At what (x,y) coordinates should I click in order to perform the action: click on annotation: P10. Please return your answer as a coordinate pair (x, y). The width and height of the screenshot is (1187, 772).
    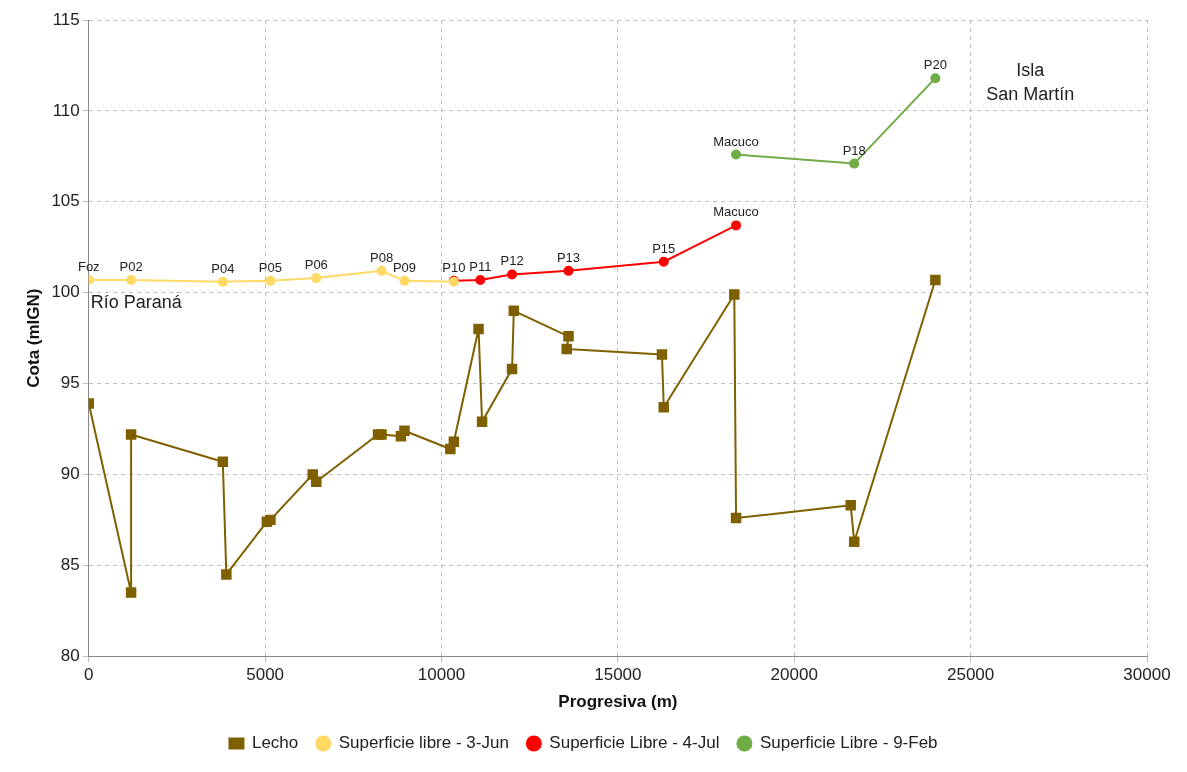
    Looking at the image, I should click on (454, 267).